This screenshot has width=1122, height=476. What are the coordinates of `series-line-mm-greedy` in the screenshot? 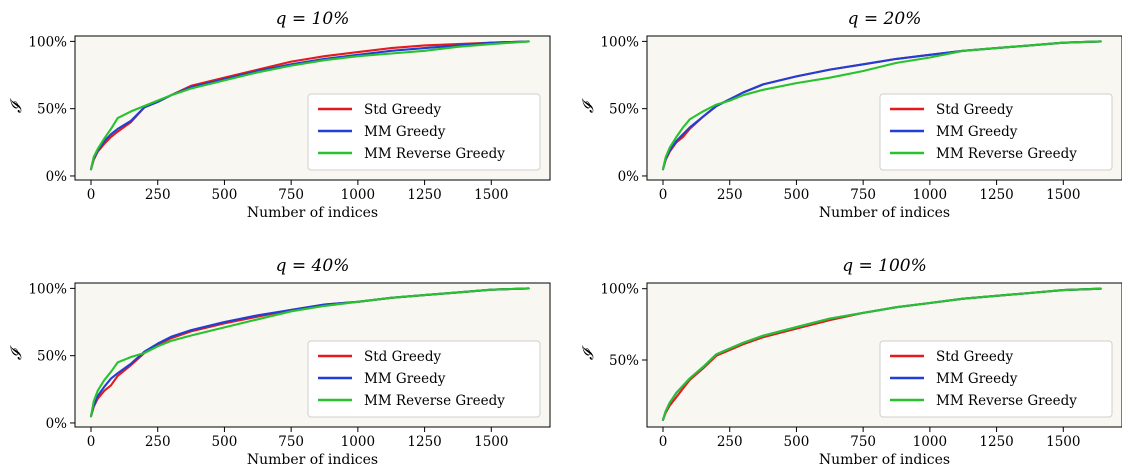 It's located at (309, 105).